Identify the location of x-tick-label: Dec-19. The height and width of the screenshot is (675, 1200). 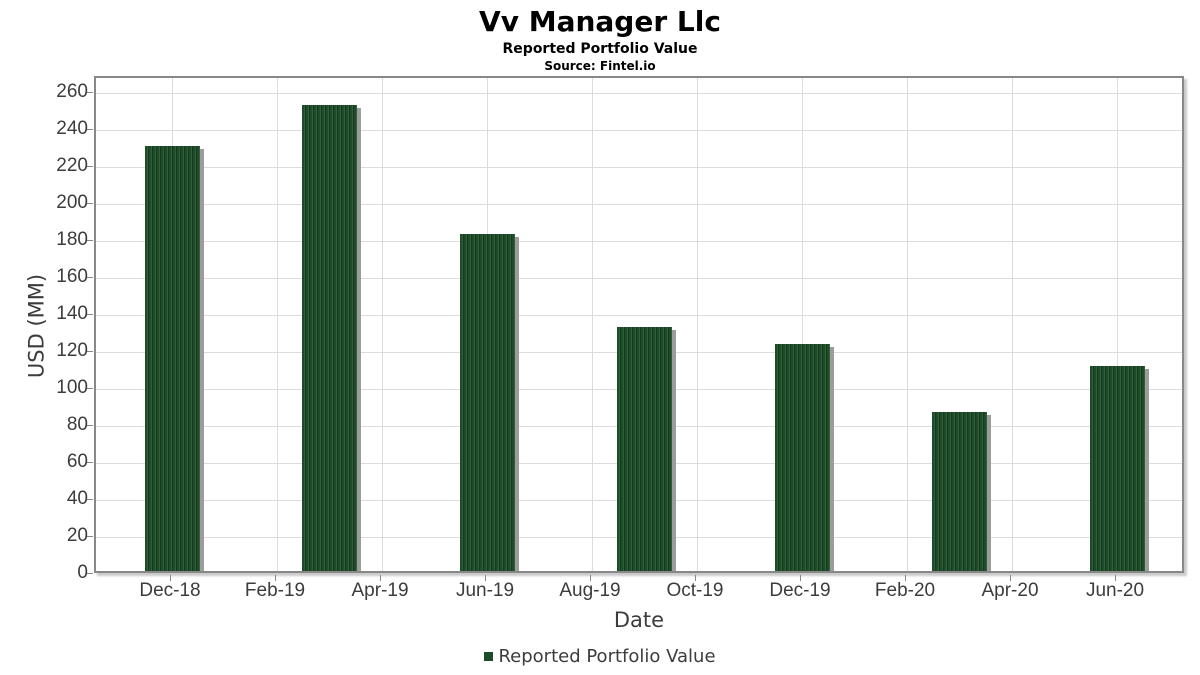
(800, 590).